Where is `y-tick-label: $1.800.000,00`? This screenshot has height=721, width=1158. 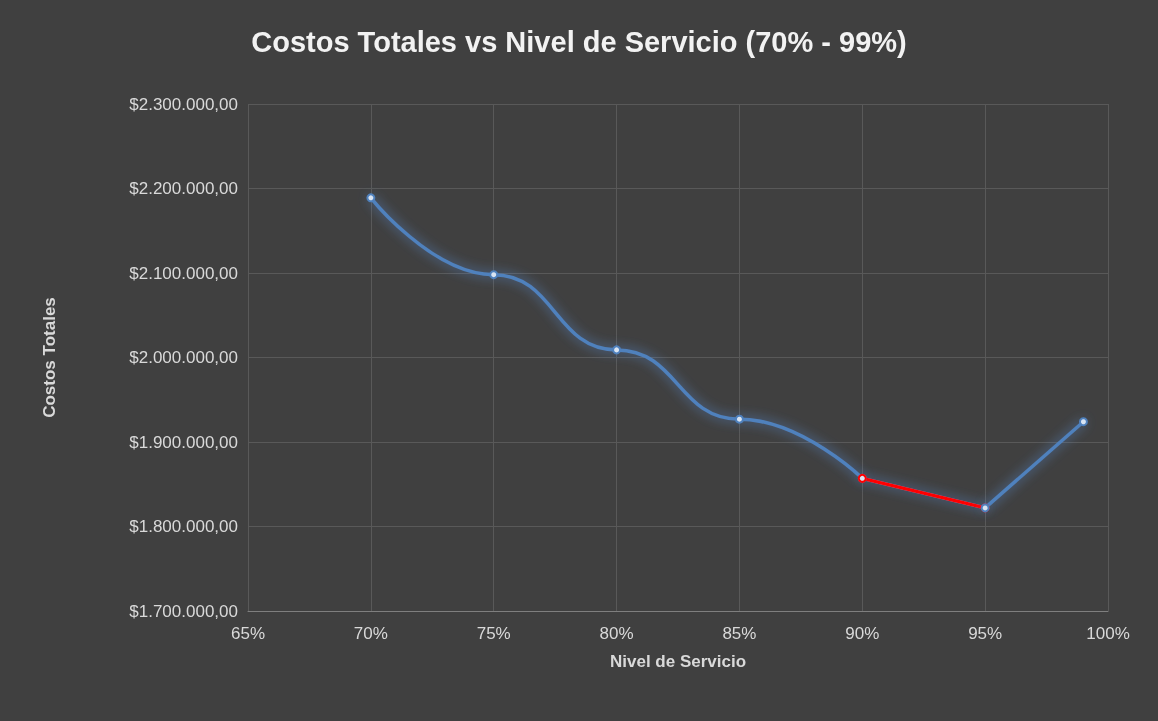
y-tick-label: $1.800.000,00 is located at coordinates (183, 526).